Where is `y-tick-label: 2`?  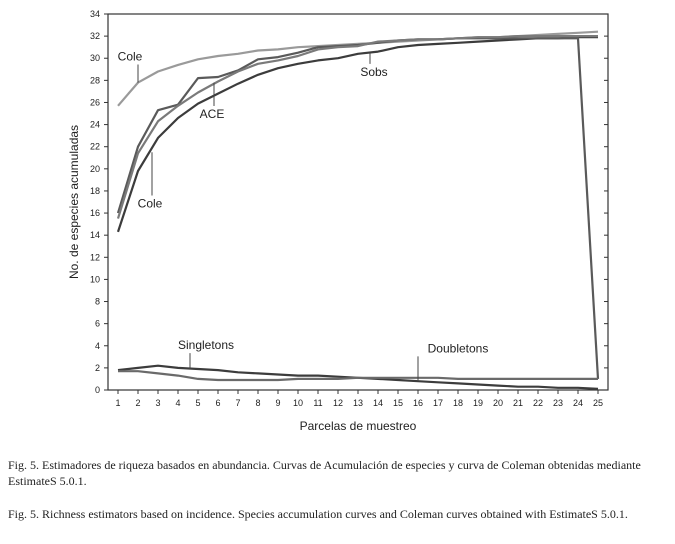
y-tick-label: 2 is located at coordinates (97, 368).